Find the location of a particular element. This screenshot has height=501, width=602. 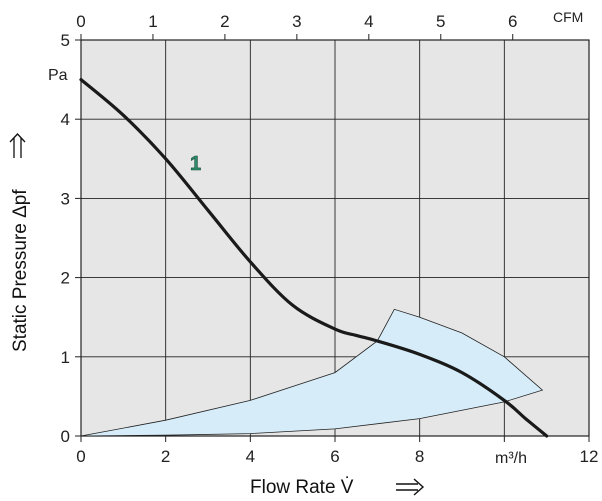

x-tick-label: 6 is located at coordinates (334, 456).